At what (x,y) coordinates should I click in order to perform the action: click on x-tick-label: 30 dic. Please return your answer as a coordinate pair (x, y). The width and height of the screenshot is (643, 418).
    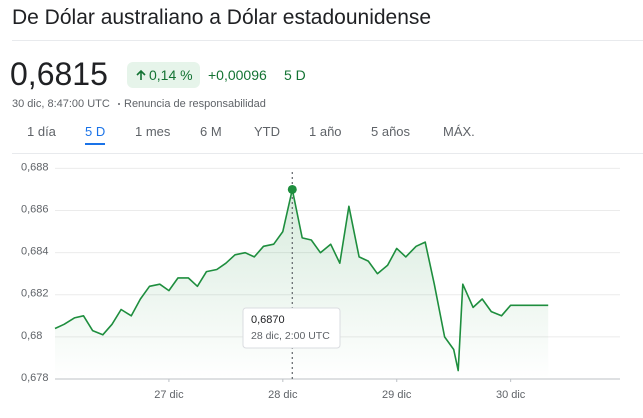
    Looking at the image, I should click on (511, 395).